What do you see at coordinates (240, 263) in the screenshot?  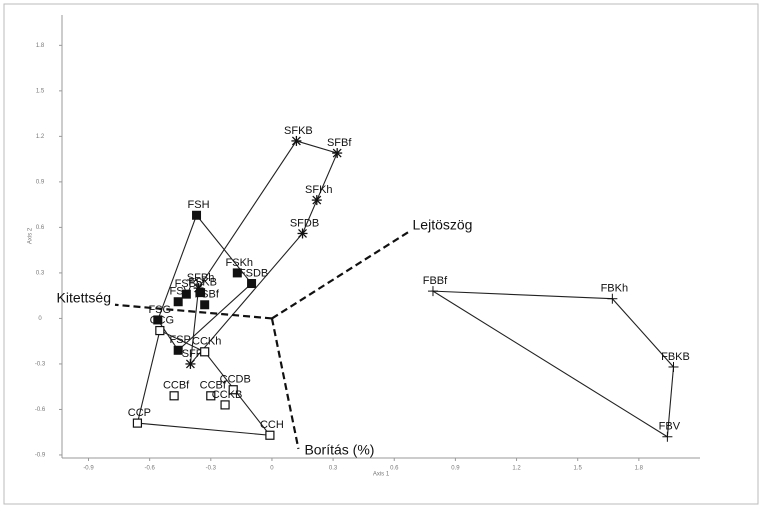 I see `point-label: FSKh` at bounding box center [240, 263].